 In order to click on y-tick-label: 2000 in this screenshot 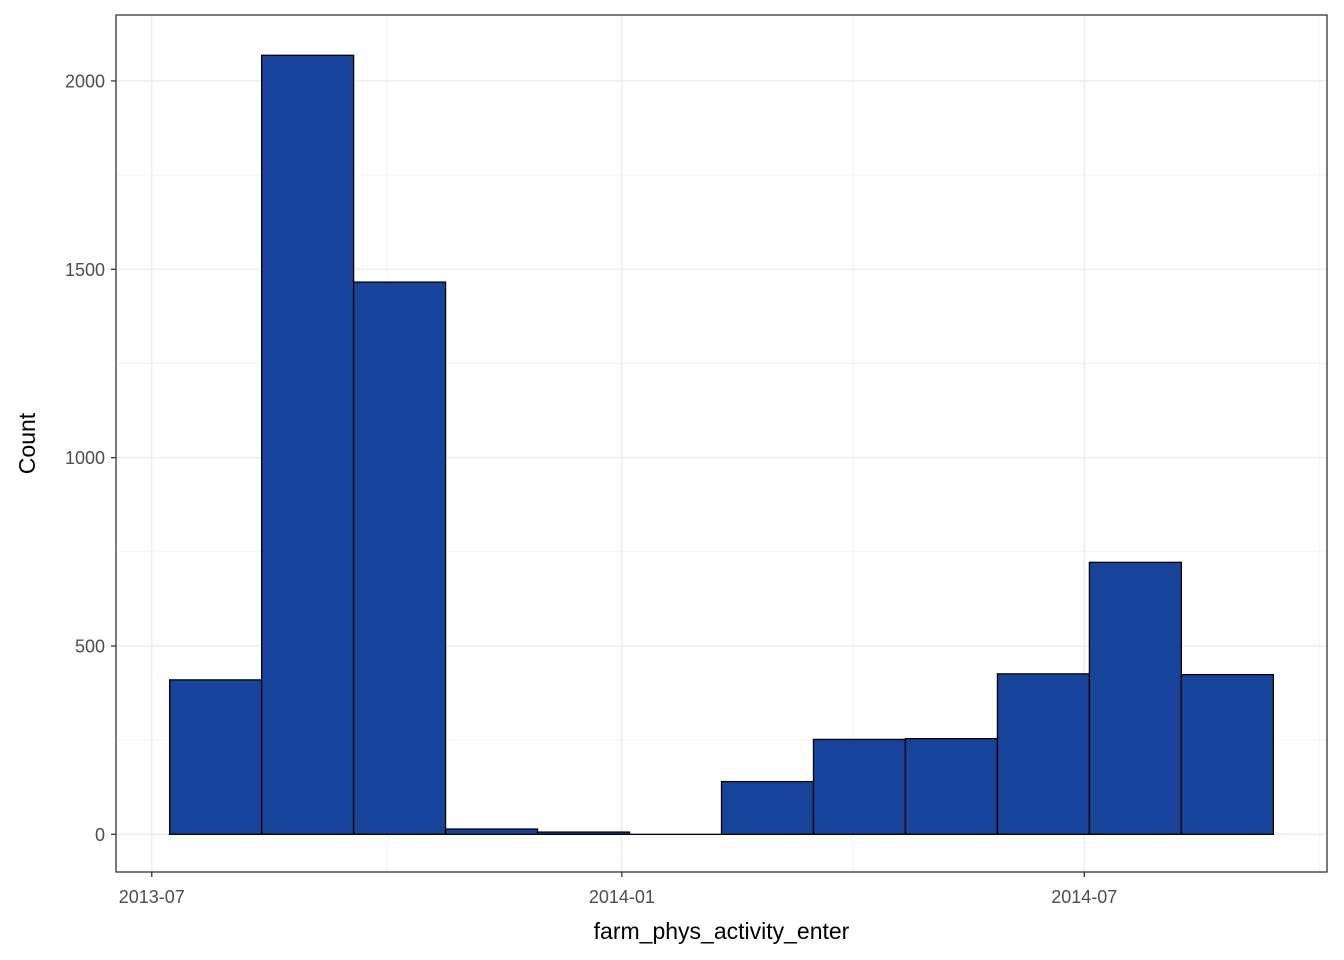, I will do `click(85, 81)`.